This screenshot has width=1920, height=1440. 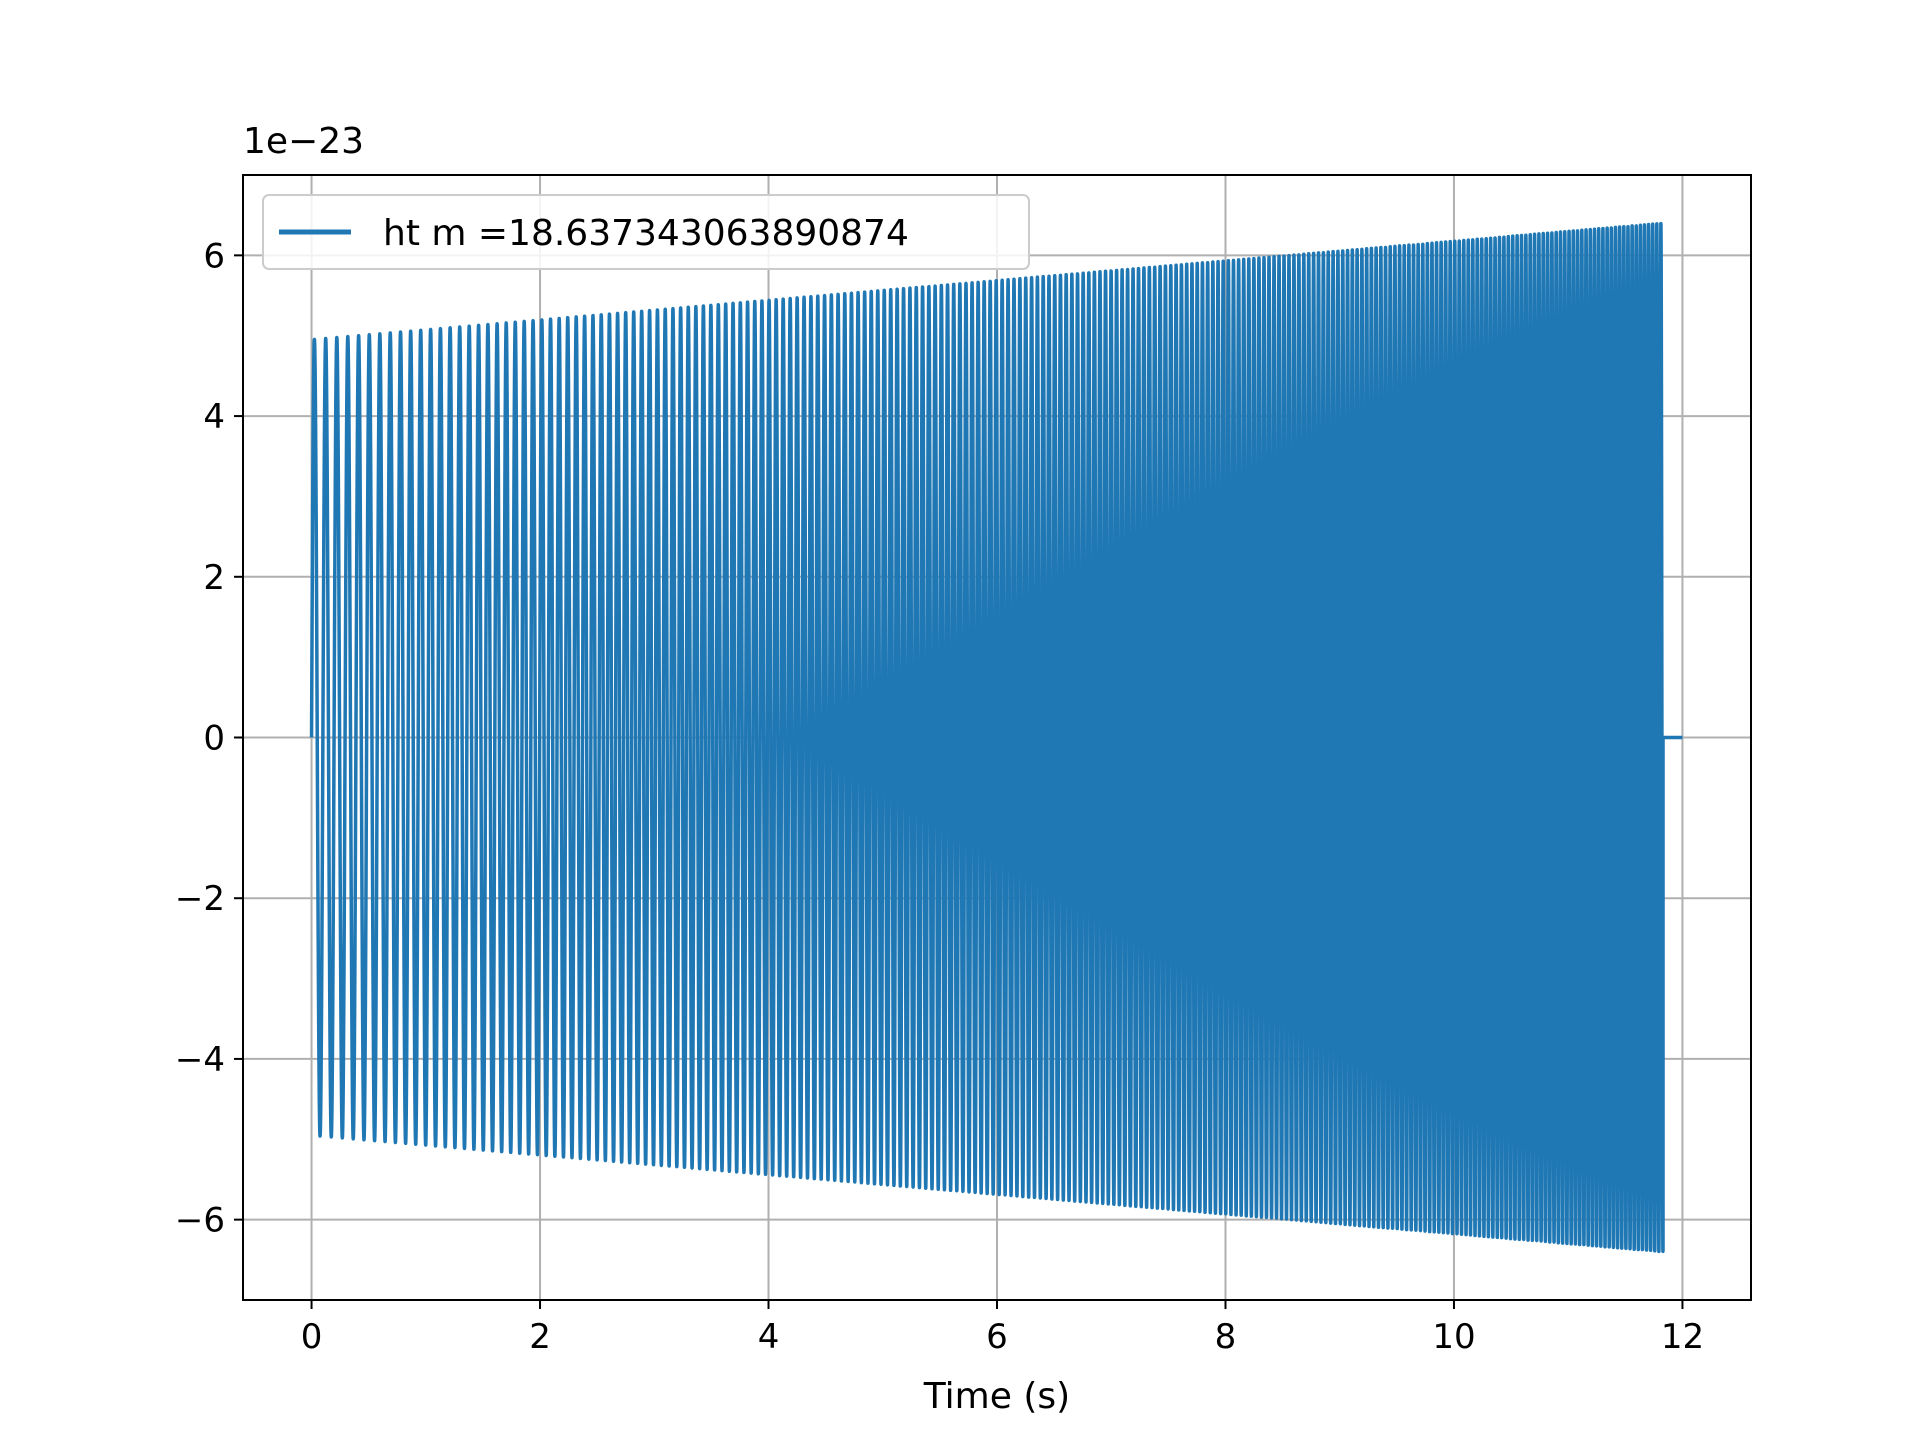 What do you see at coordinates (214, 739) in the screenshot?
I see `y-tick-label: 0` at bounding box center [214, 739].